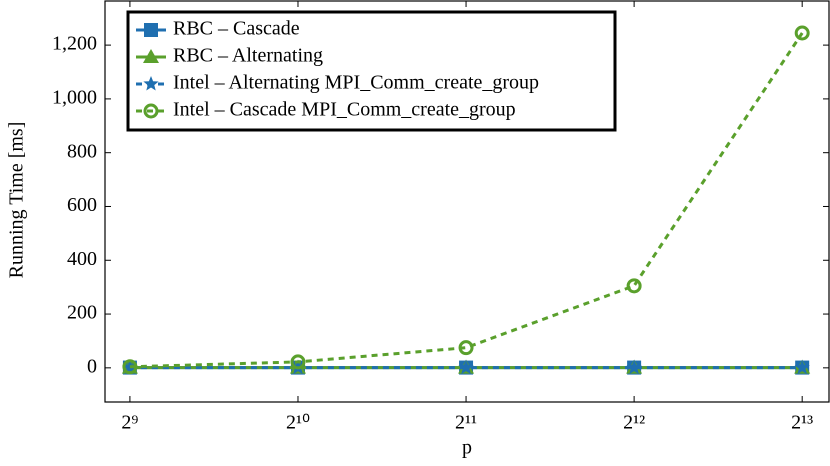 This screenshot has height=466, width=830. What do you see at coordinates (802, 423) in the screenshot?
I see `x-tick-label: 2¹³` at bounding box center [802, 423].